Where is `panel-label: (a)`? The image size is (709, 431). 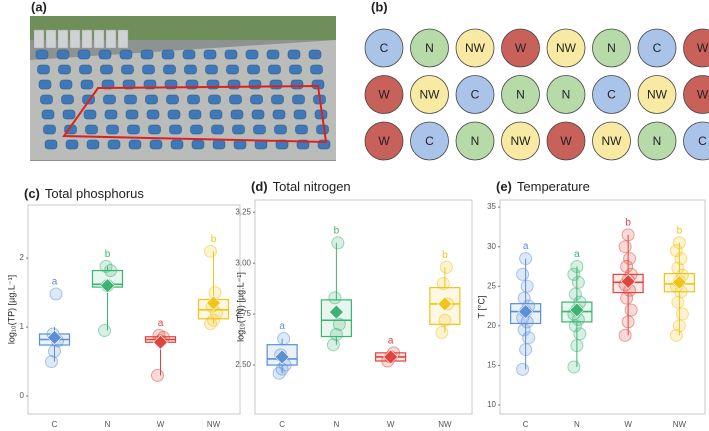
panel-label: (a) is located at coordinates (39, 7).